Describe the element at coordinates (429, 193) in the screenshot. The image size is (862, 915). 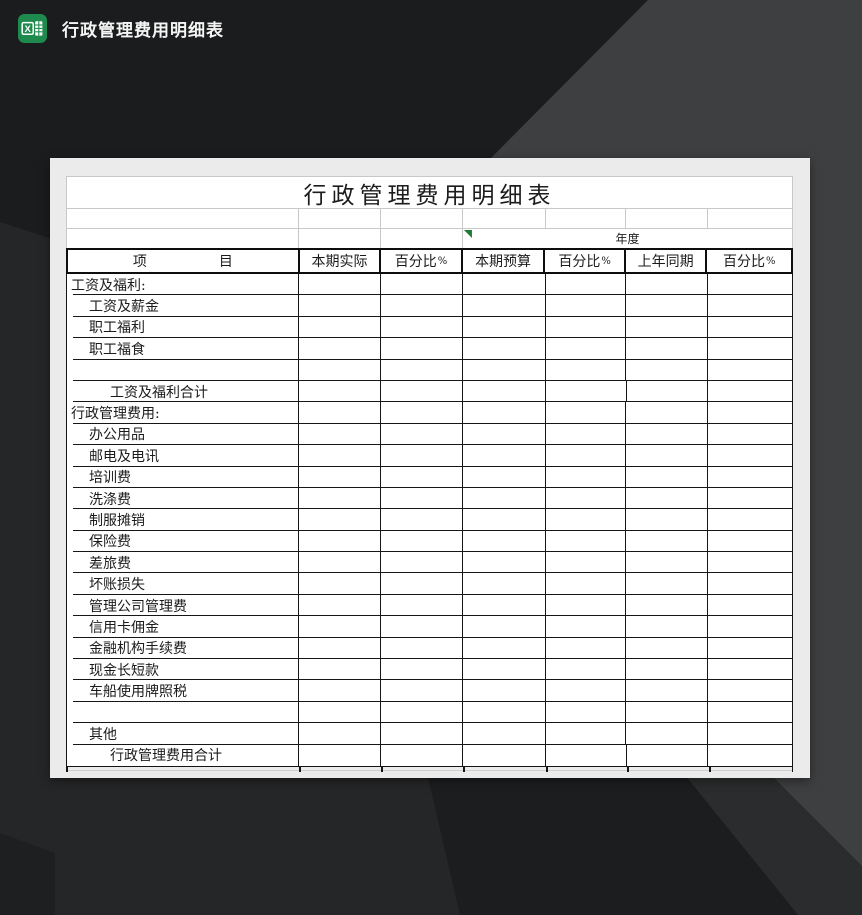
I see `sheet-title-row: 行政管理费用明细表` at that location.